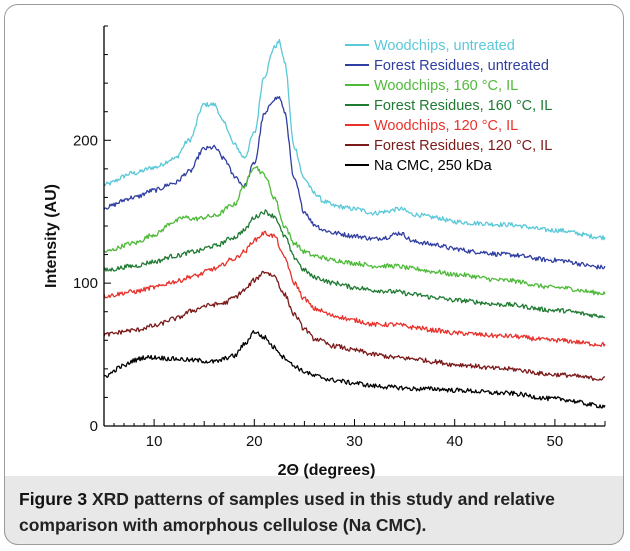 The height and width of the screenshot is (551, 630). Describe the element at coordinates (154, 441) in the screenshot. I see `x-tick-label: 10` at that location.